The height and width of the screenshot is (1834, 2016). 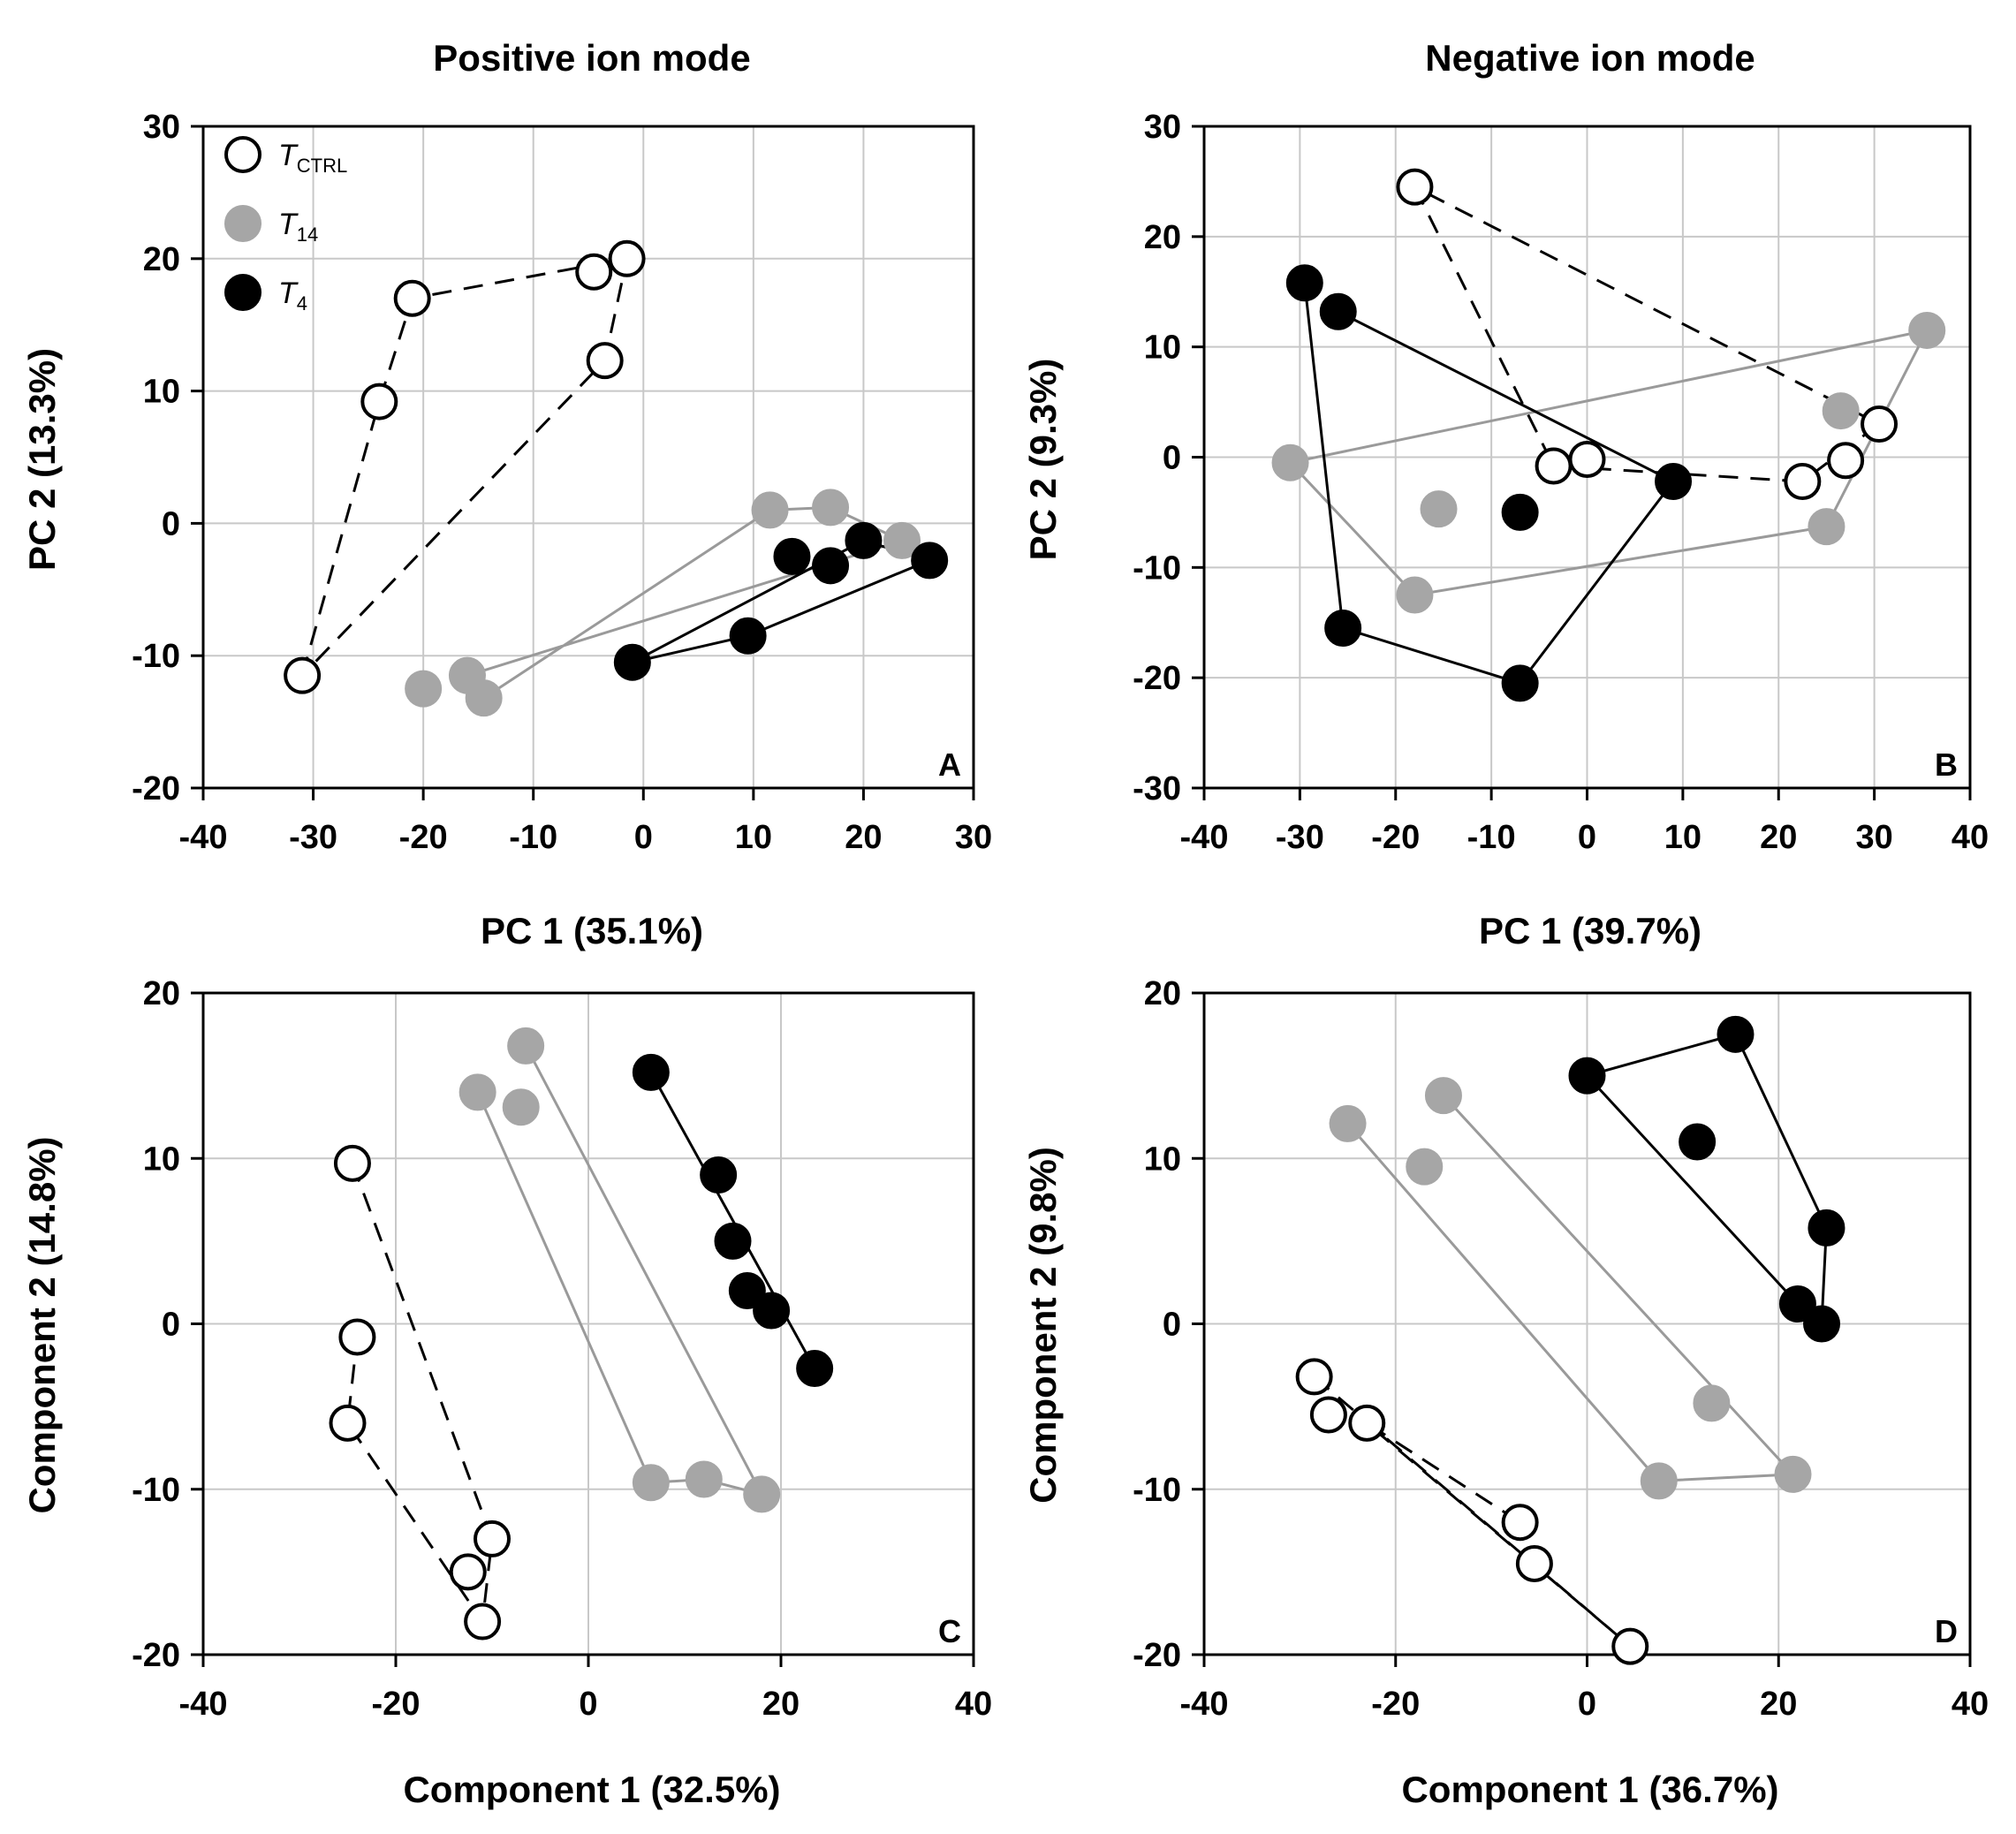 I want to click on panel-a-ytick-label: 0, so click(x=171, y=523).